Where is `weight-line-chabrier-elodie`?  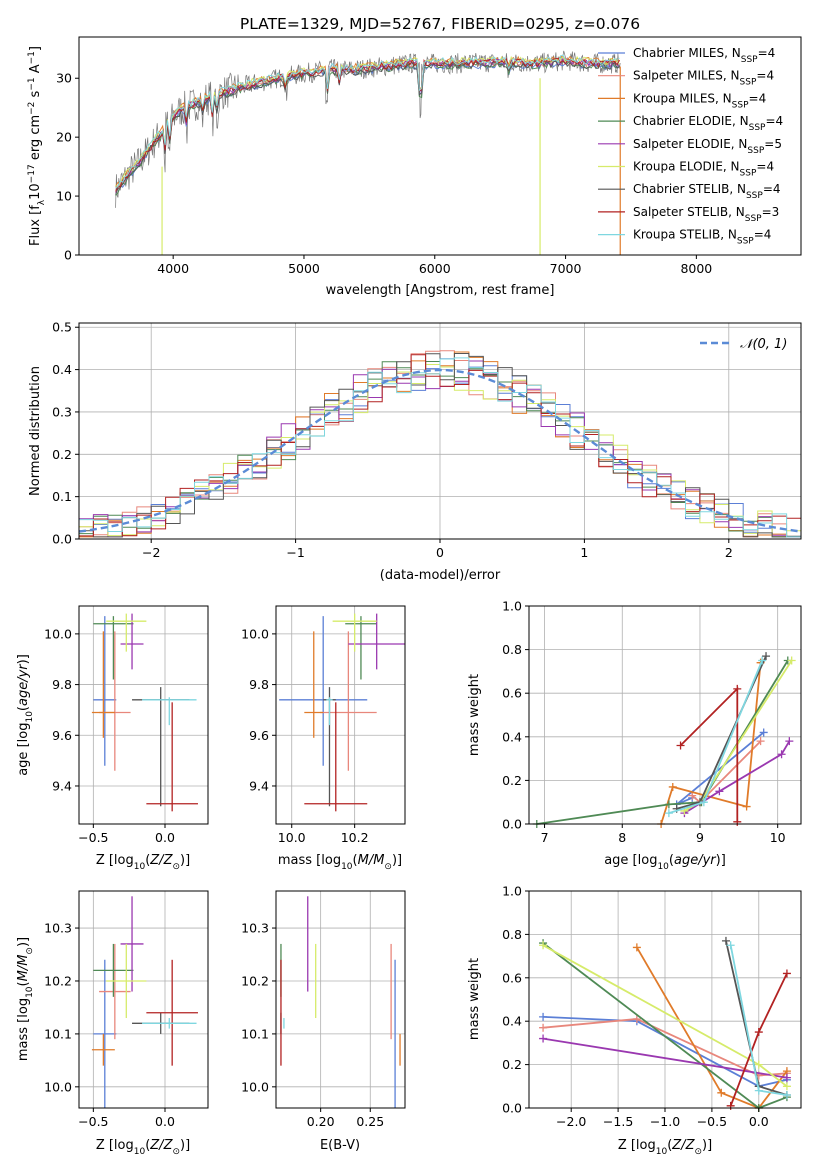
weight-line-chabrier-elodie is located at coordinates (662, 742).